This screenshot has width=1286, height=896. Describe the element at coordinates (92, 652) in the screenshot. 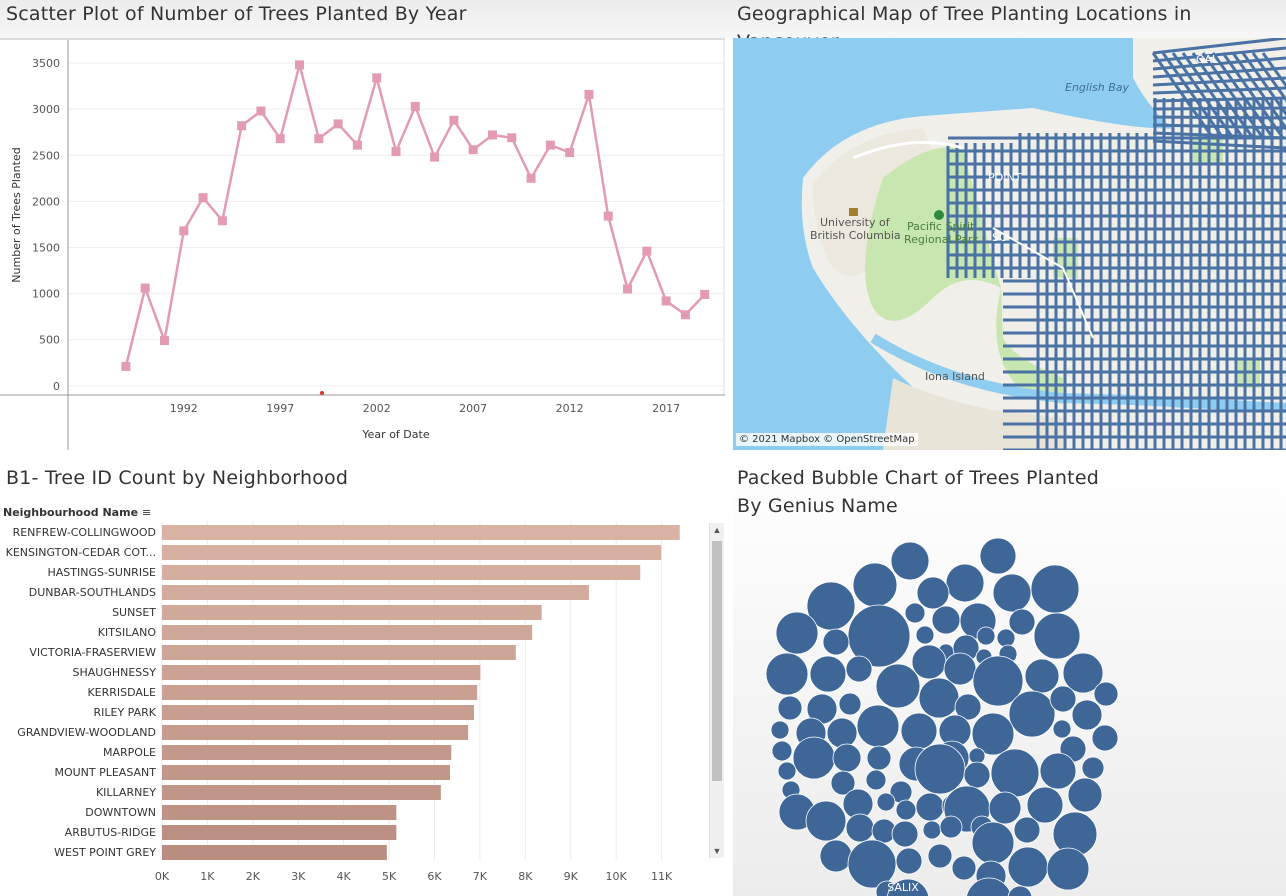

I see `bar-category-label: VICTORIA-FRASERVIEW` at that location.